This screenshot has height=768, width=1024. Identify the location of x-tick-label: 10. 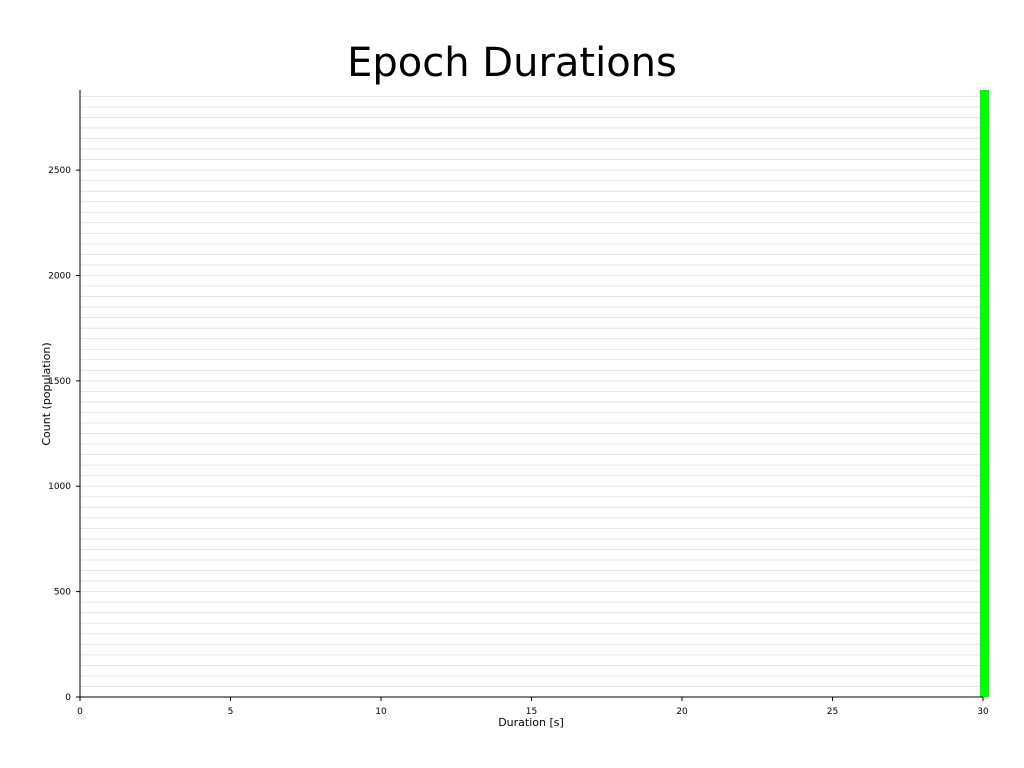
(381, 712).